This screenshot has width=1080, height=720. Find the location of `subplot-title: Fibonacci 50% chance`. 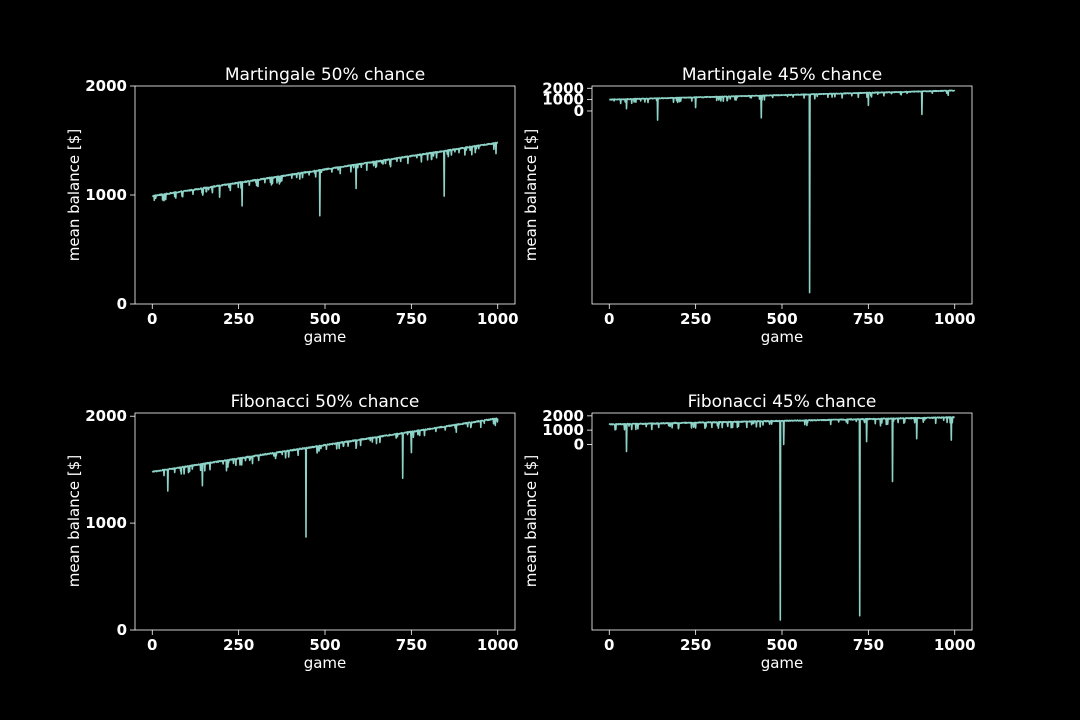

subplot-title: Fibonacci 50% chance is located at coordinates (325, 402).